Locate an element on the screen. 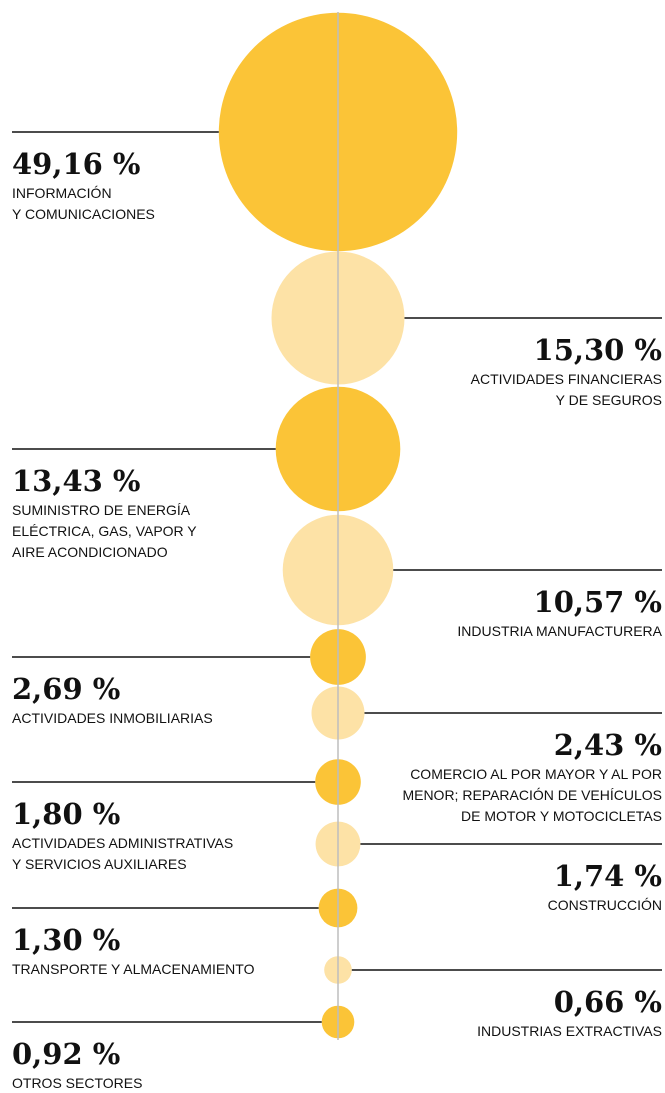 This screenshot has width=665, height=1093. value-label: 1,30 % is located at coordinates (66, 940).